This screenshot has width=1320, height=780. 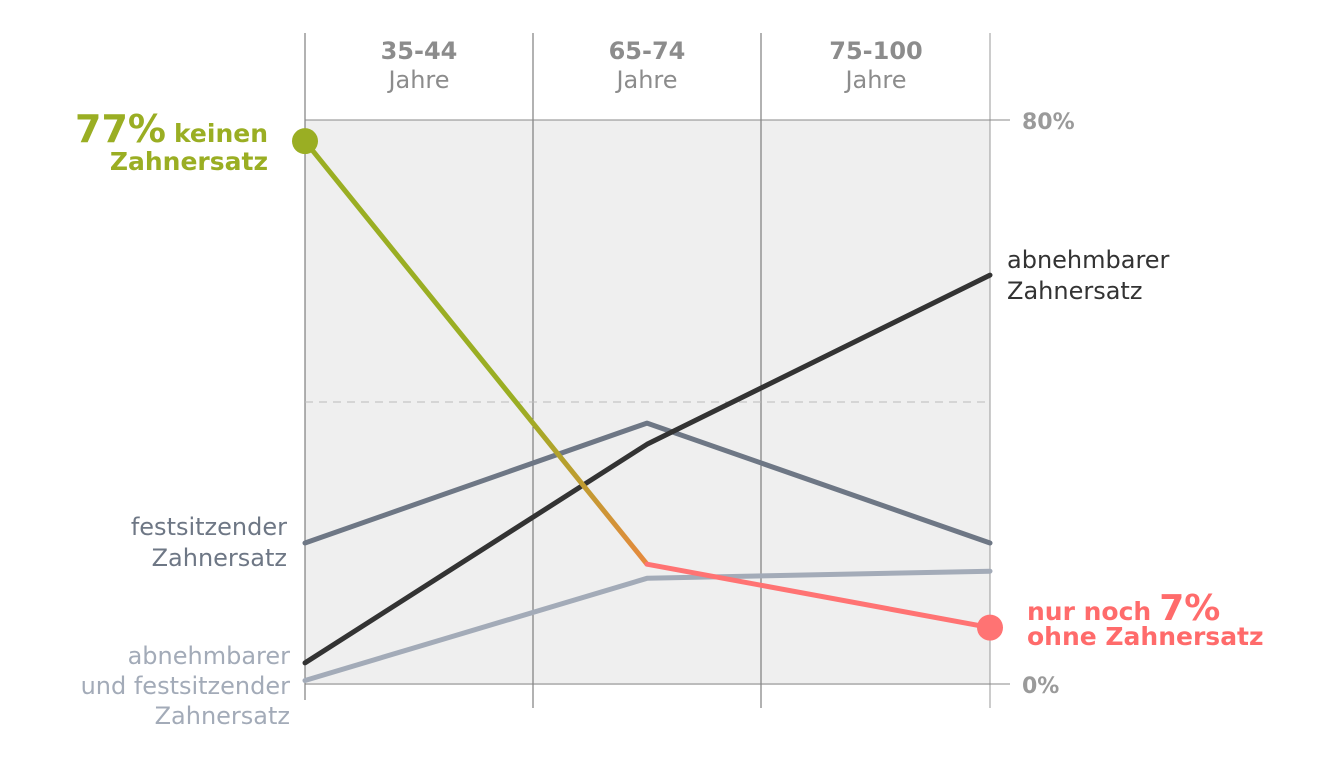 I want to click on series-line-festsitzend, so click(x=647, y=483).